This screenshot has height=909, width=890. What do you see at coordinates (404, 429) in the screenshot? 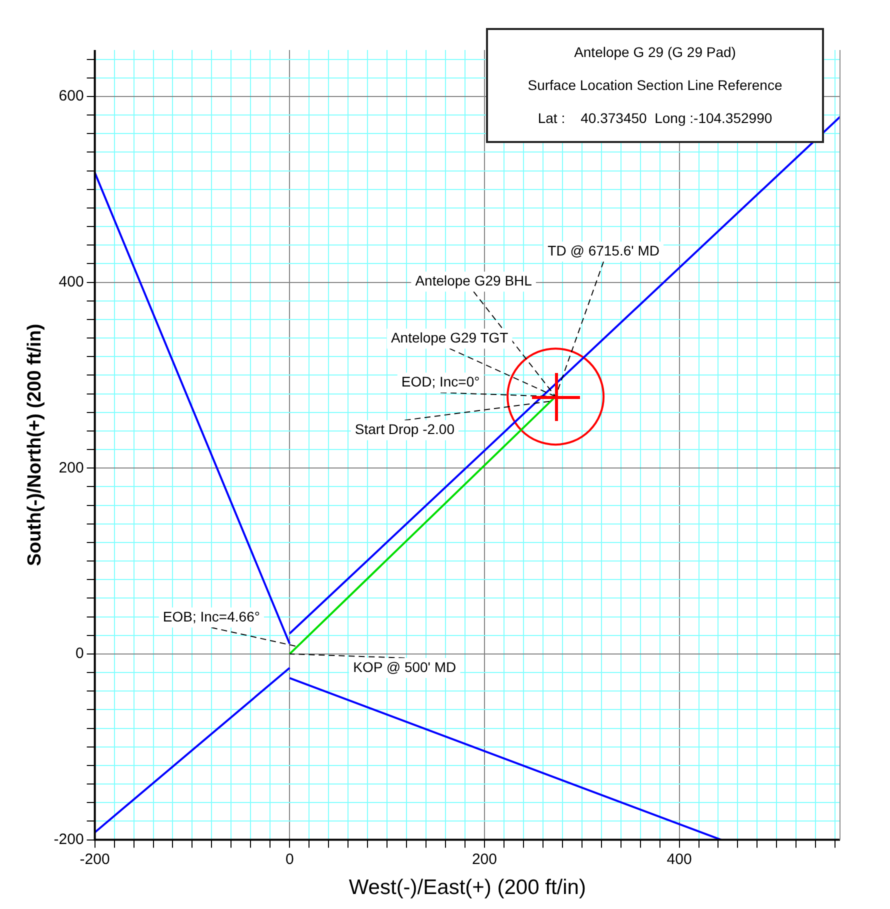
I see `annotation: Start Drop -2.00` at bounding box center [404, 429].